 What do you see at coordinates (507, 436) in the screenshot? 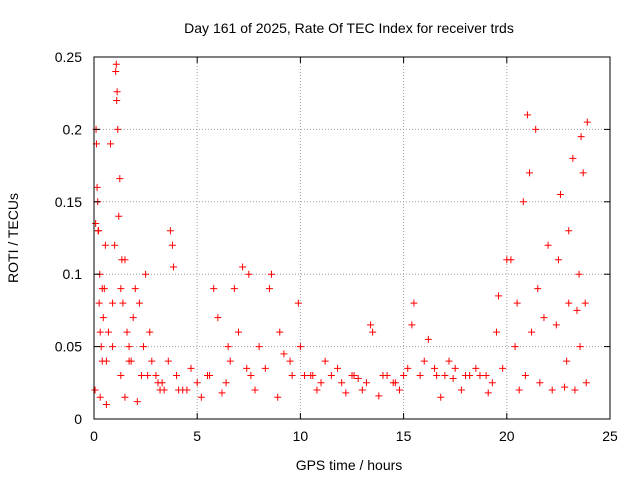
I see `x-tick-label: 20` at bounding box center [507, 436].